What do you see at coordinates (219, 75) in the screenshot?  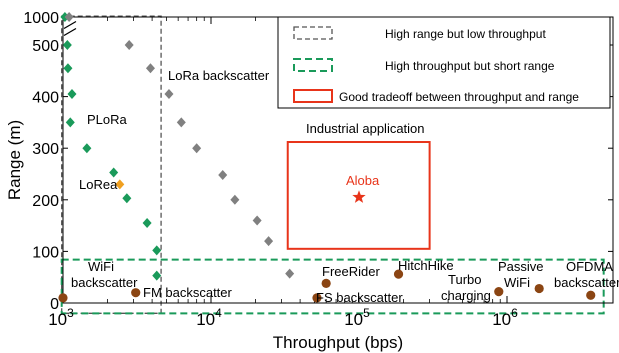 I see `point-label: LoRa backscatter` at bounding box center [219, 75].